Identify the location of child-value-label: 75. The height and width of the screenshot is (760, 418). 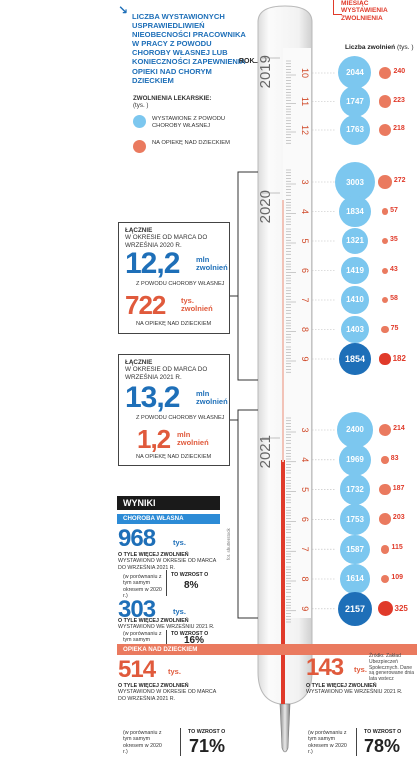
(394, 328).